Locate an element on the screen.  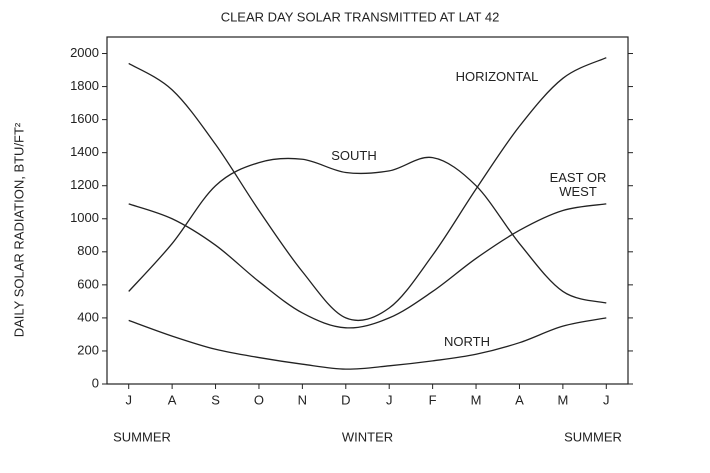
y-tick-label: 1800 is located at coordinates (84, 85).